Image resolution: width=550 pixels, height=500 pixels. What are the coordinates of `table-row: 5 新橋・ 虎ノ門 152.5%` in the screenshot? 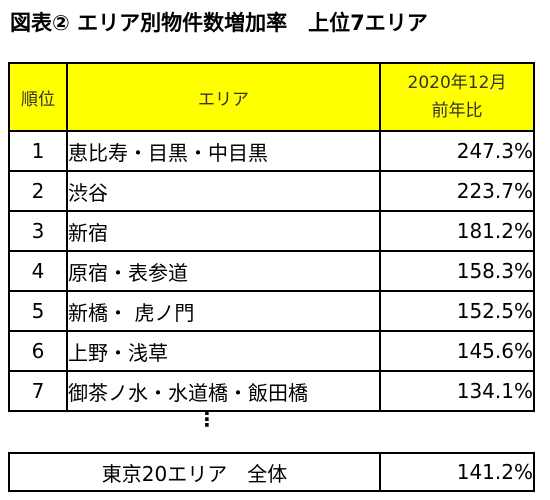 It's located at (271, 311).